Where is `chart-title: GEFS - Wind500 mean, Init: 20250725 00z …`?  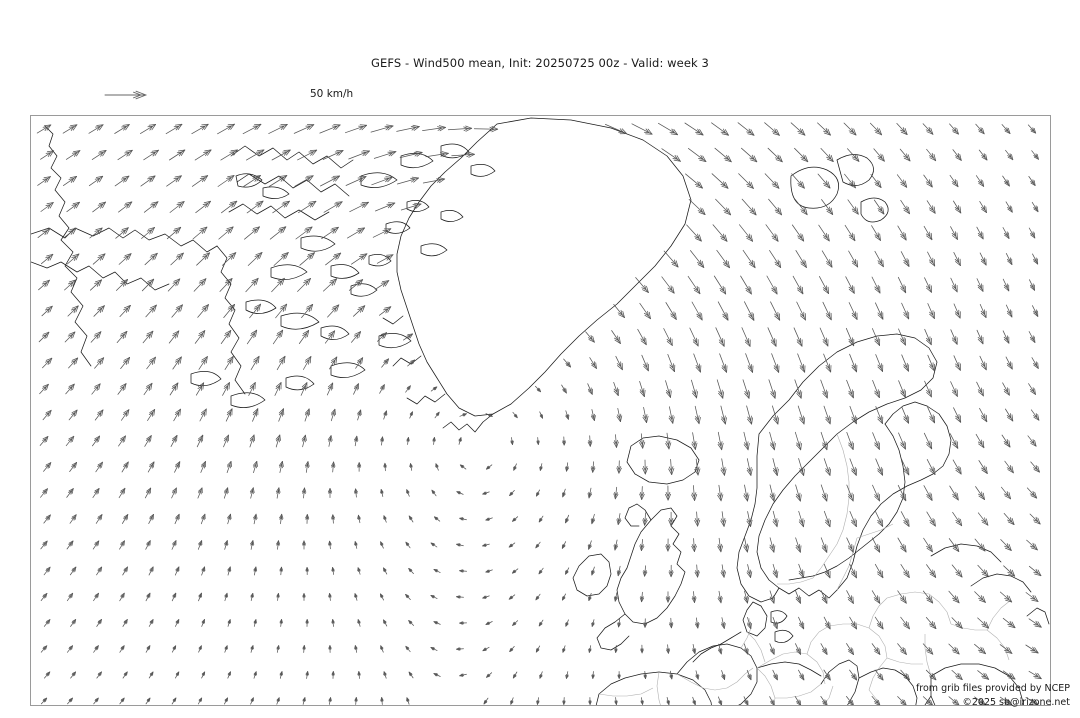 chart-title: GEFS - Wind500 mean, Init: 20250725 00z … is located at coordinates (540, 63).